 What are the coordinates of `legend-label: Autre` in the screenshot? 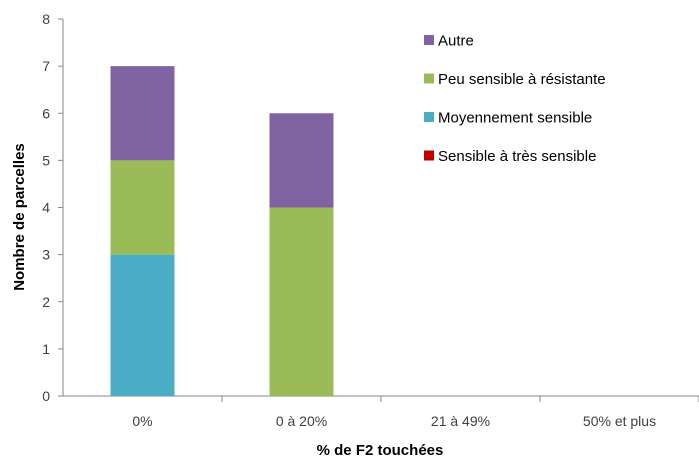 It's located at (456, 41).